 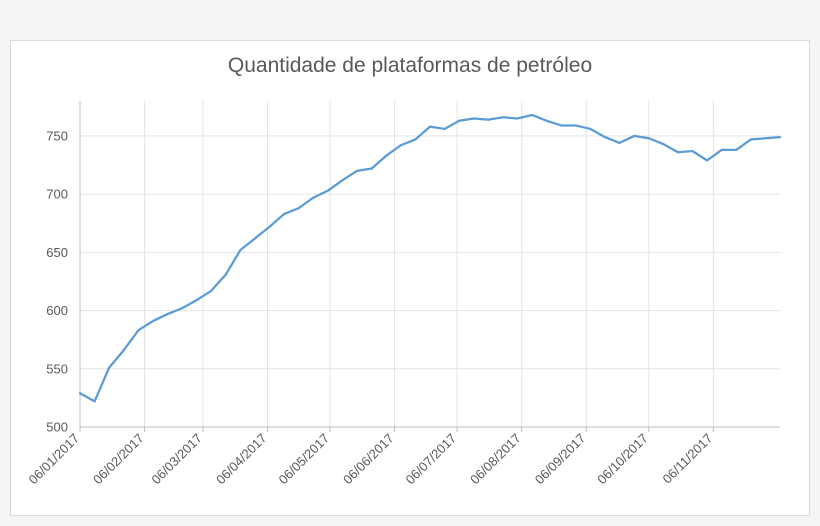 What do you see at coordinates (118, 459) in the screenshot?
I see `x-tick-label: 06/02/2017` at bounding box center [118, 459].